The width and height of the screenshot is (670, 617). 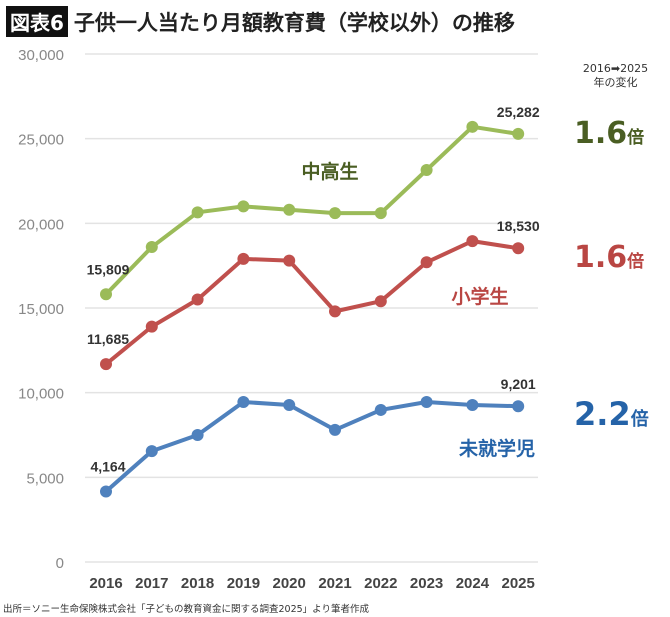 I want to click on change-header-line1: 2016➡2025, so click(x=615, y=68).